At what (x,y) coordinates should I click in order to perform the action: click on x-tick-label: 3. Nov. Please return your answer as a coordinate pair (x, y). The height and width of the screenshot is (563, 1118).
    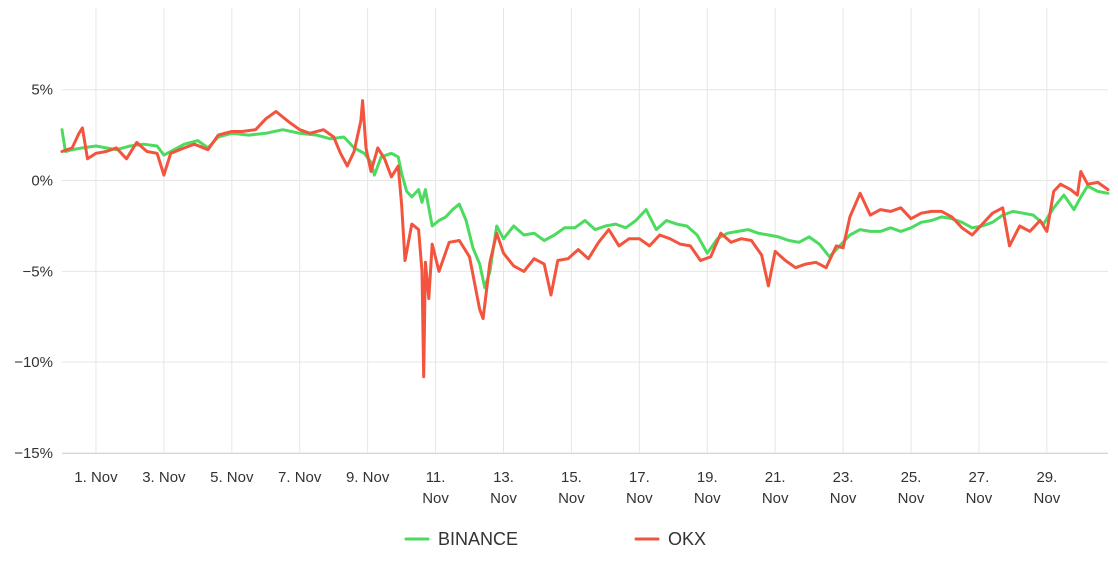
    Looking at the image, I should click on (164, 477).